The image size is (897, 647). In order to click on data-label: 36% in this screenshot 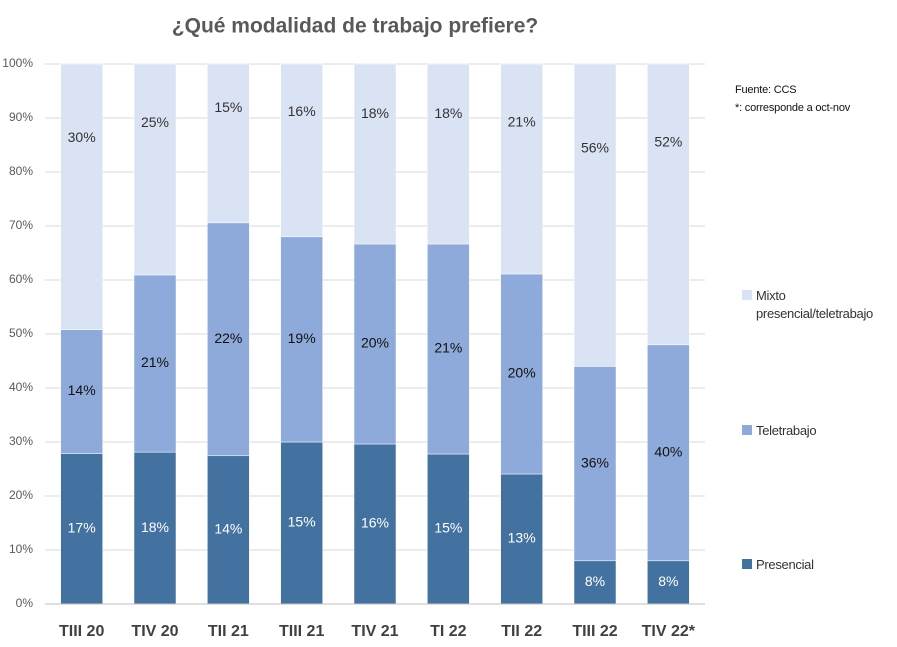, I will do `click(595, 462)`.